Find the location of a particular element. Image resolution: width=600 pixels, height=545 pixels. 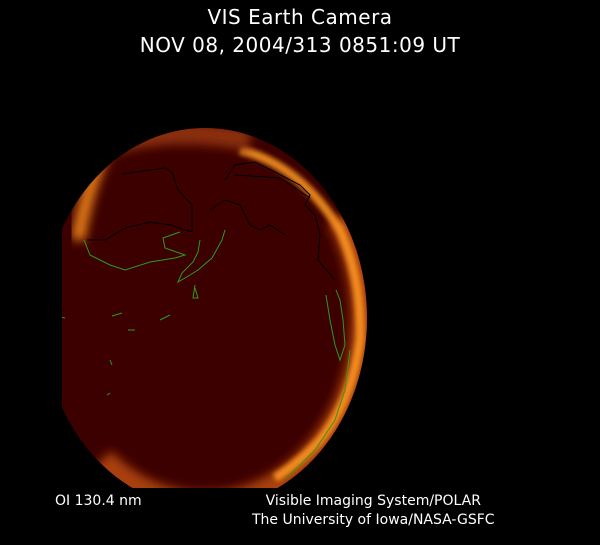

wavelength-label: OI 130.4 nm is located at coordinates (98, 501).